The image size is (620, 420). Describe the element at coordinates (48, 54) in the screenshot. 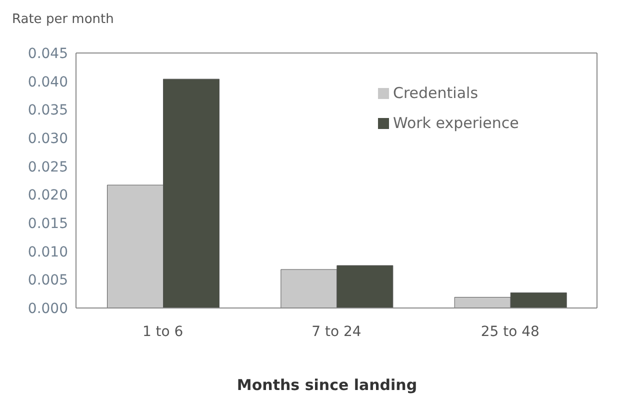

I see `y-tick-label: 0.045` at that location.